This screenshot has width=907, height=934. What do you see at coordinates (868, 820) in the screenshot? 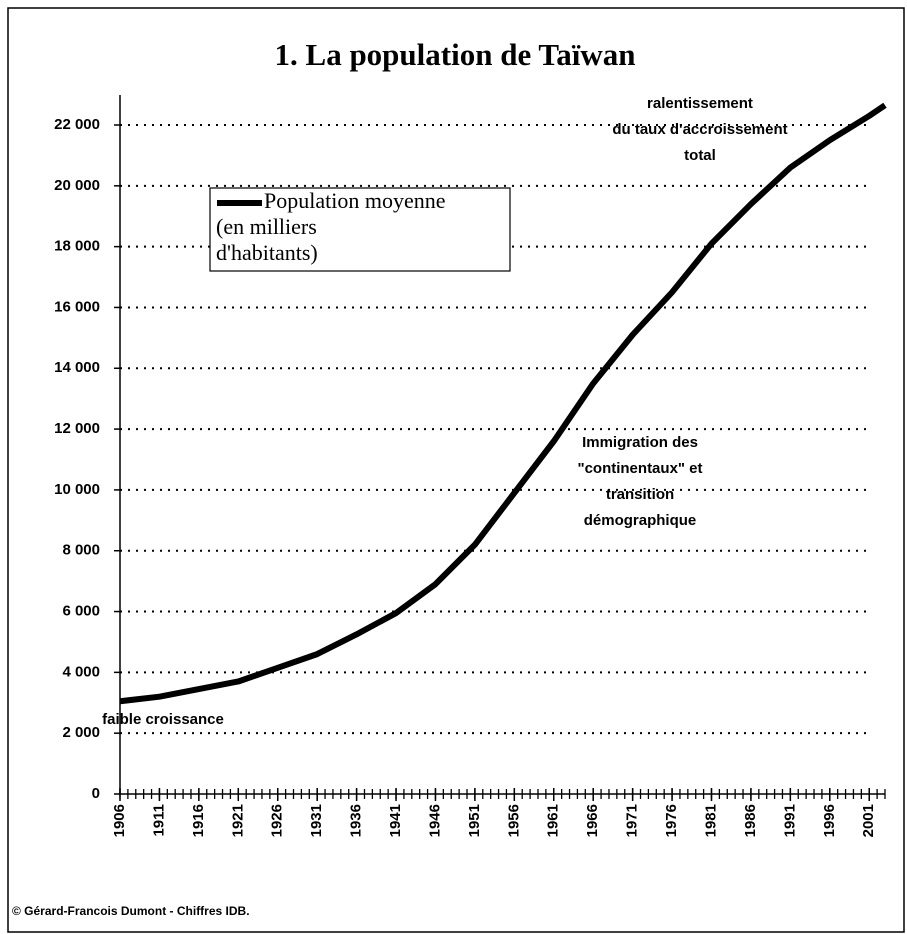
I see `x-tick-label: 2001` at bounding box center [868, 820].